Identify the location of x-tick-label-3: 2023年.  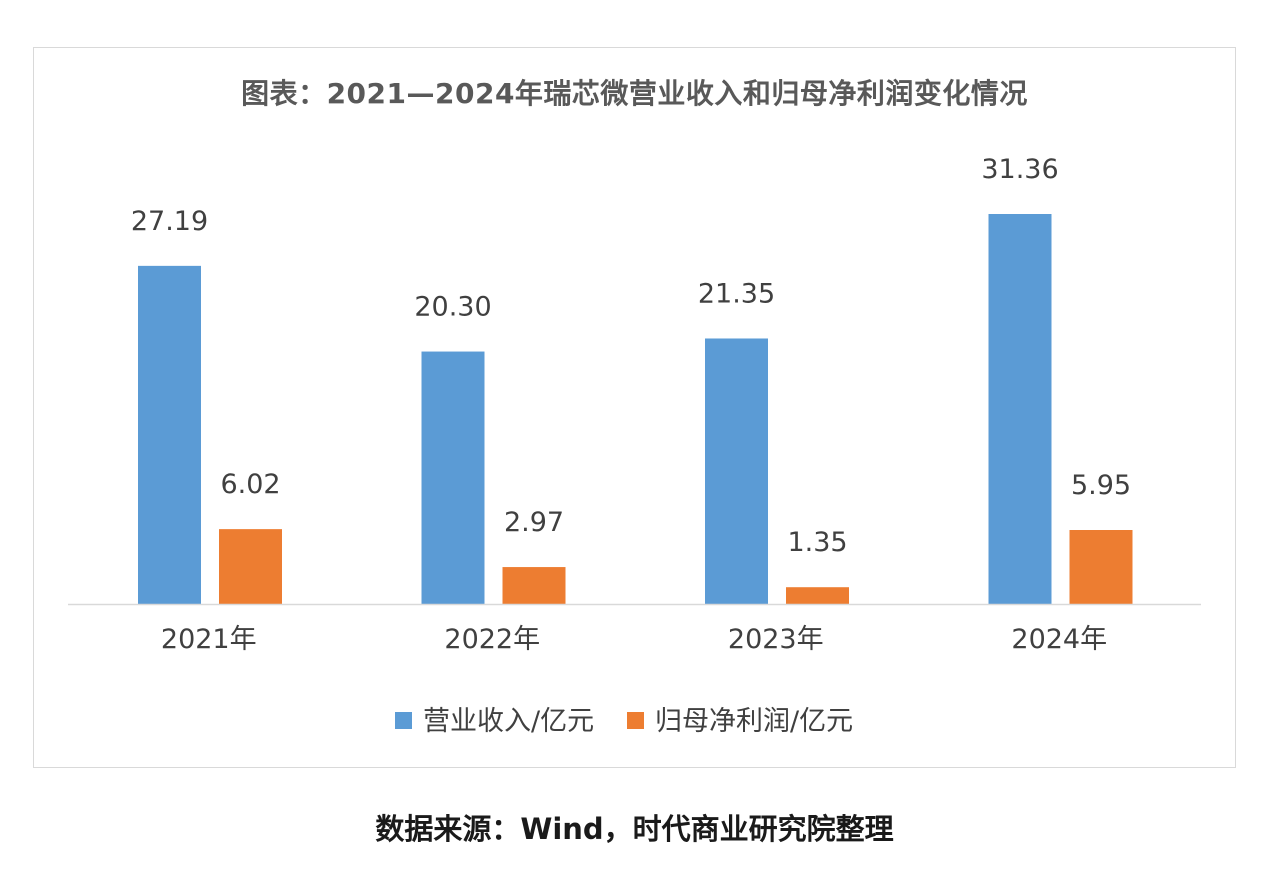
(776, 639).